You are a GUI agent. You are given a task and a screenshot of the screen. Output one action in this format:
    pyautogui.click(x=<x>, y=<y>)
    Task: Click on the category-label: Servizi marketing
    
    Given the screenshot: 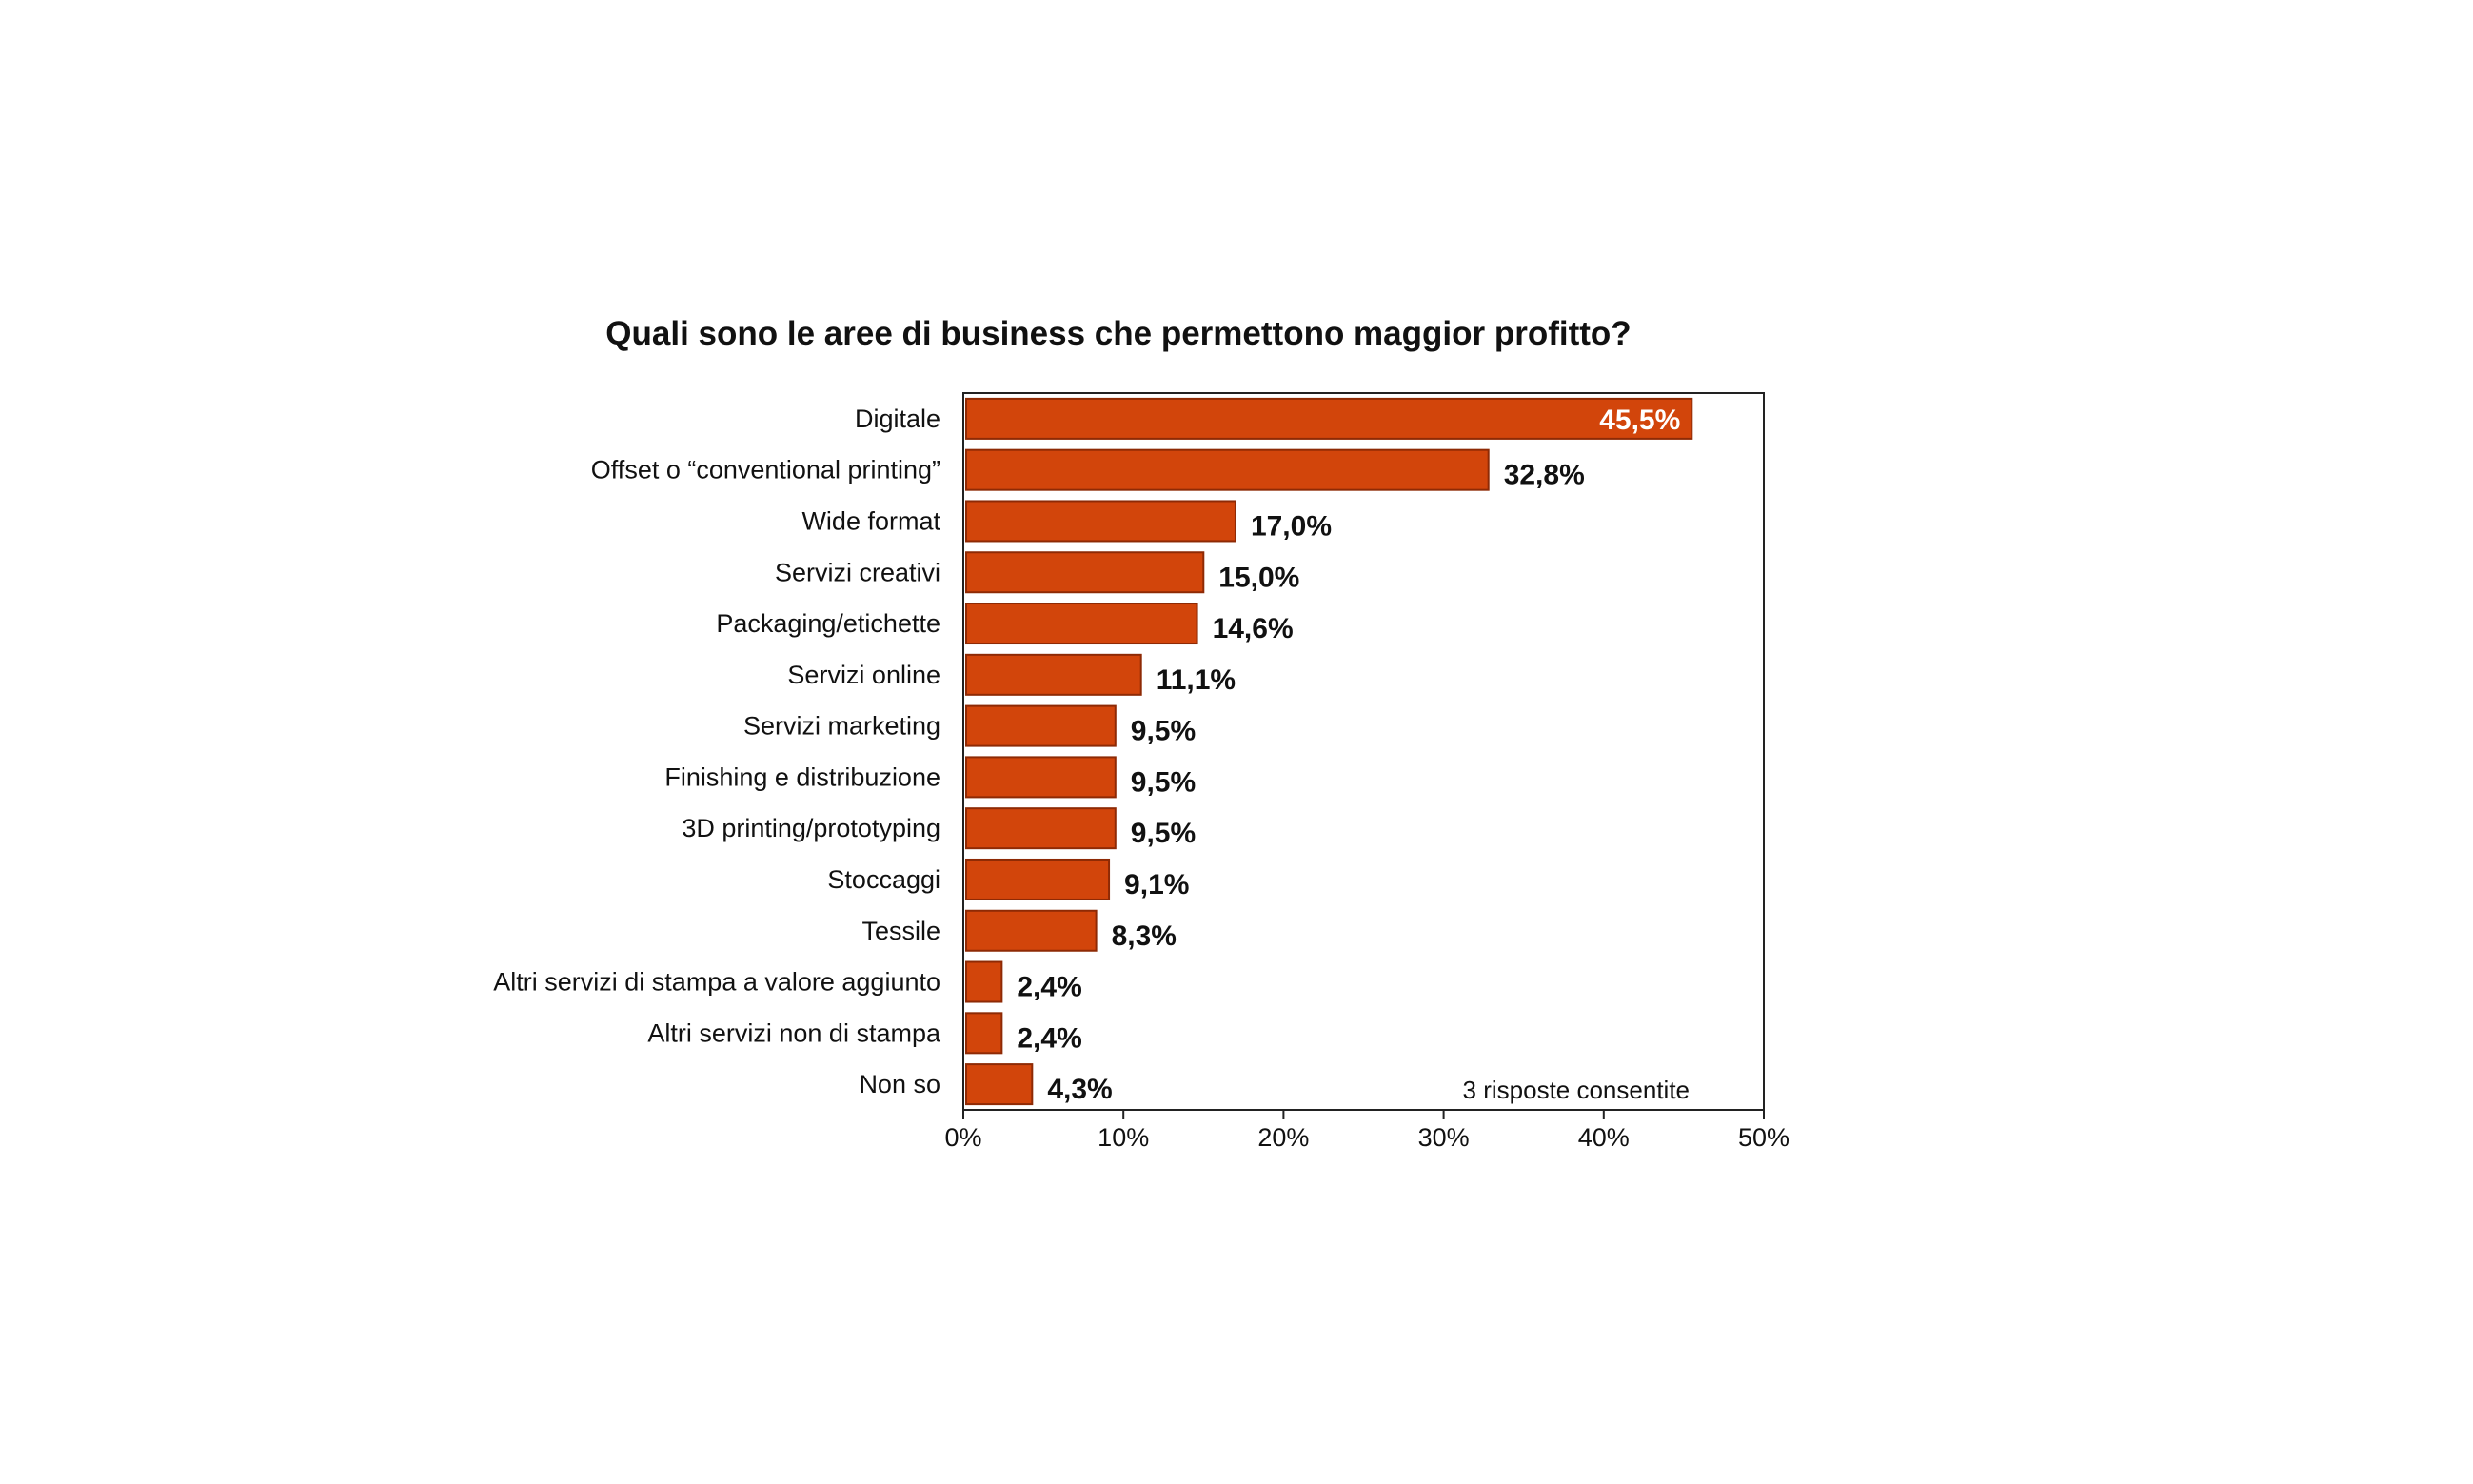 What is the action you would take?
    pyautogui.click(x=842, y=727)
    